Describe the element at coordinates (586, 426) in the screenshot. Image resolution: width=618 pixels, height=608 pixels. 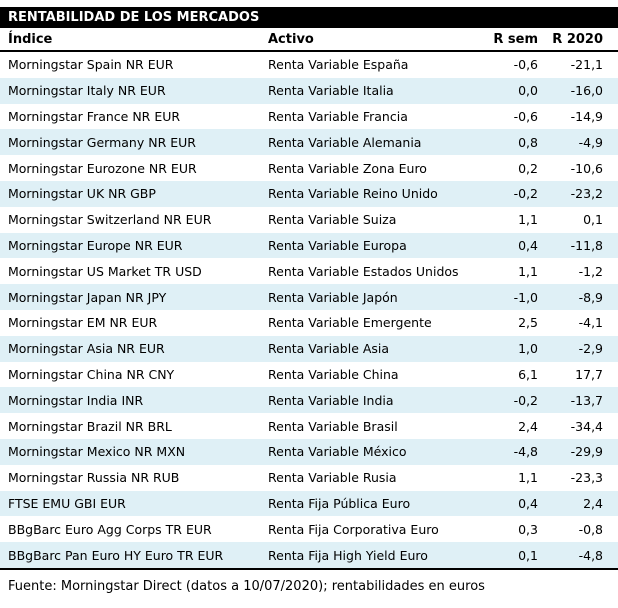
I see `r-2020-cell: -34,4` at that location.